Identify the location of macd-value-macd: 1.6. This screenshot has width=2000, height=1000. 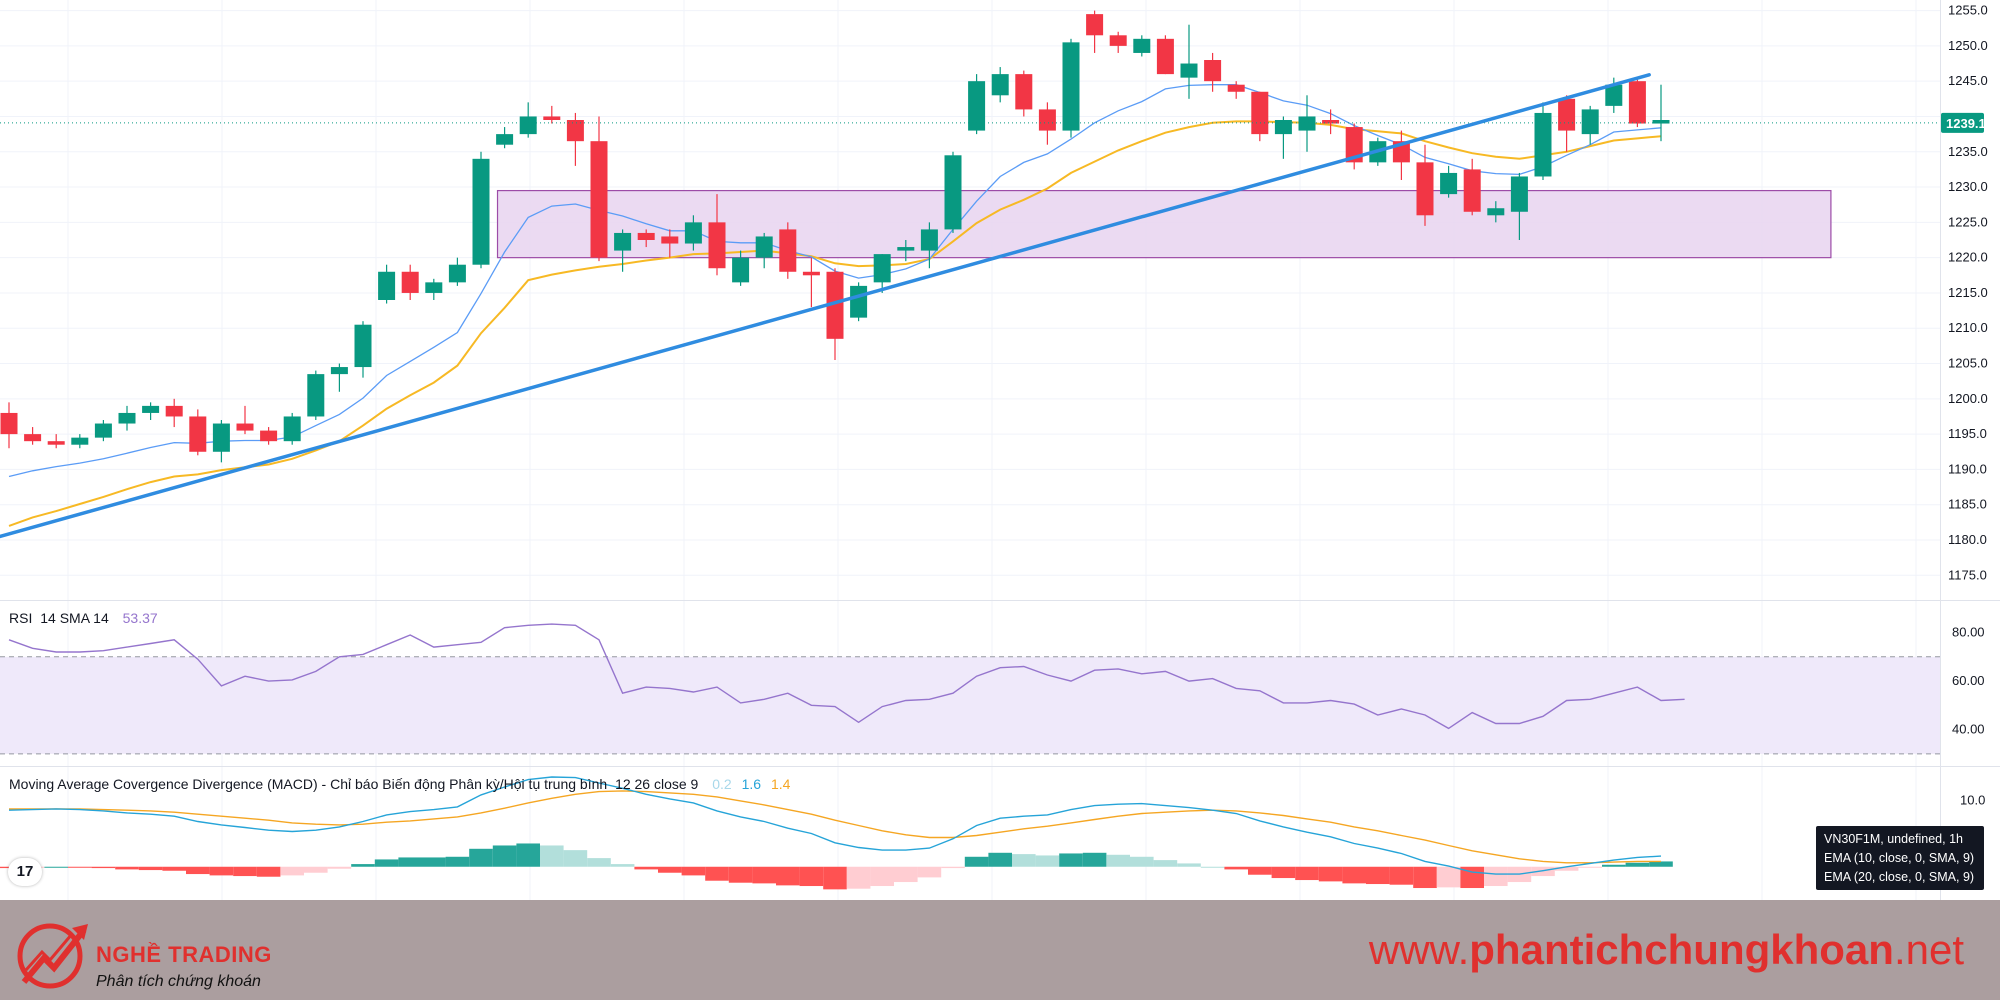
(752, 784).